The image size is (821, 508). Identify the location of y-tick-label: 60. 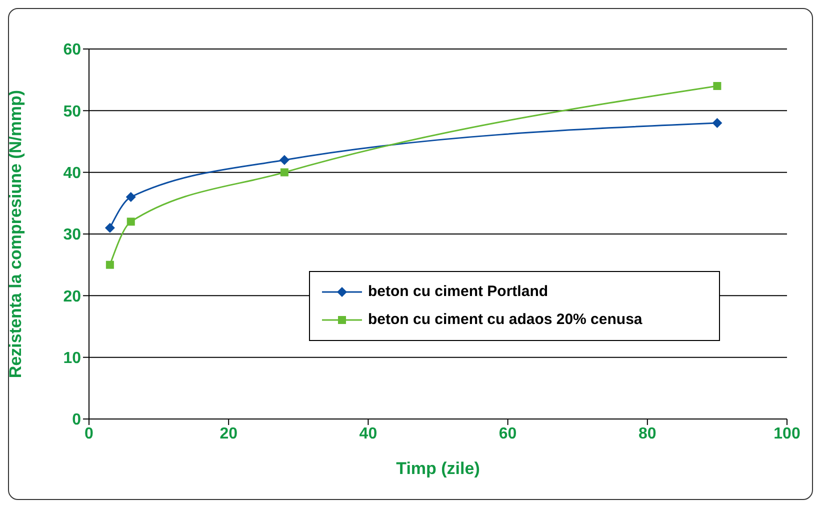
(72, 50).